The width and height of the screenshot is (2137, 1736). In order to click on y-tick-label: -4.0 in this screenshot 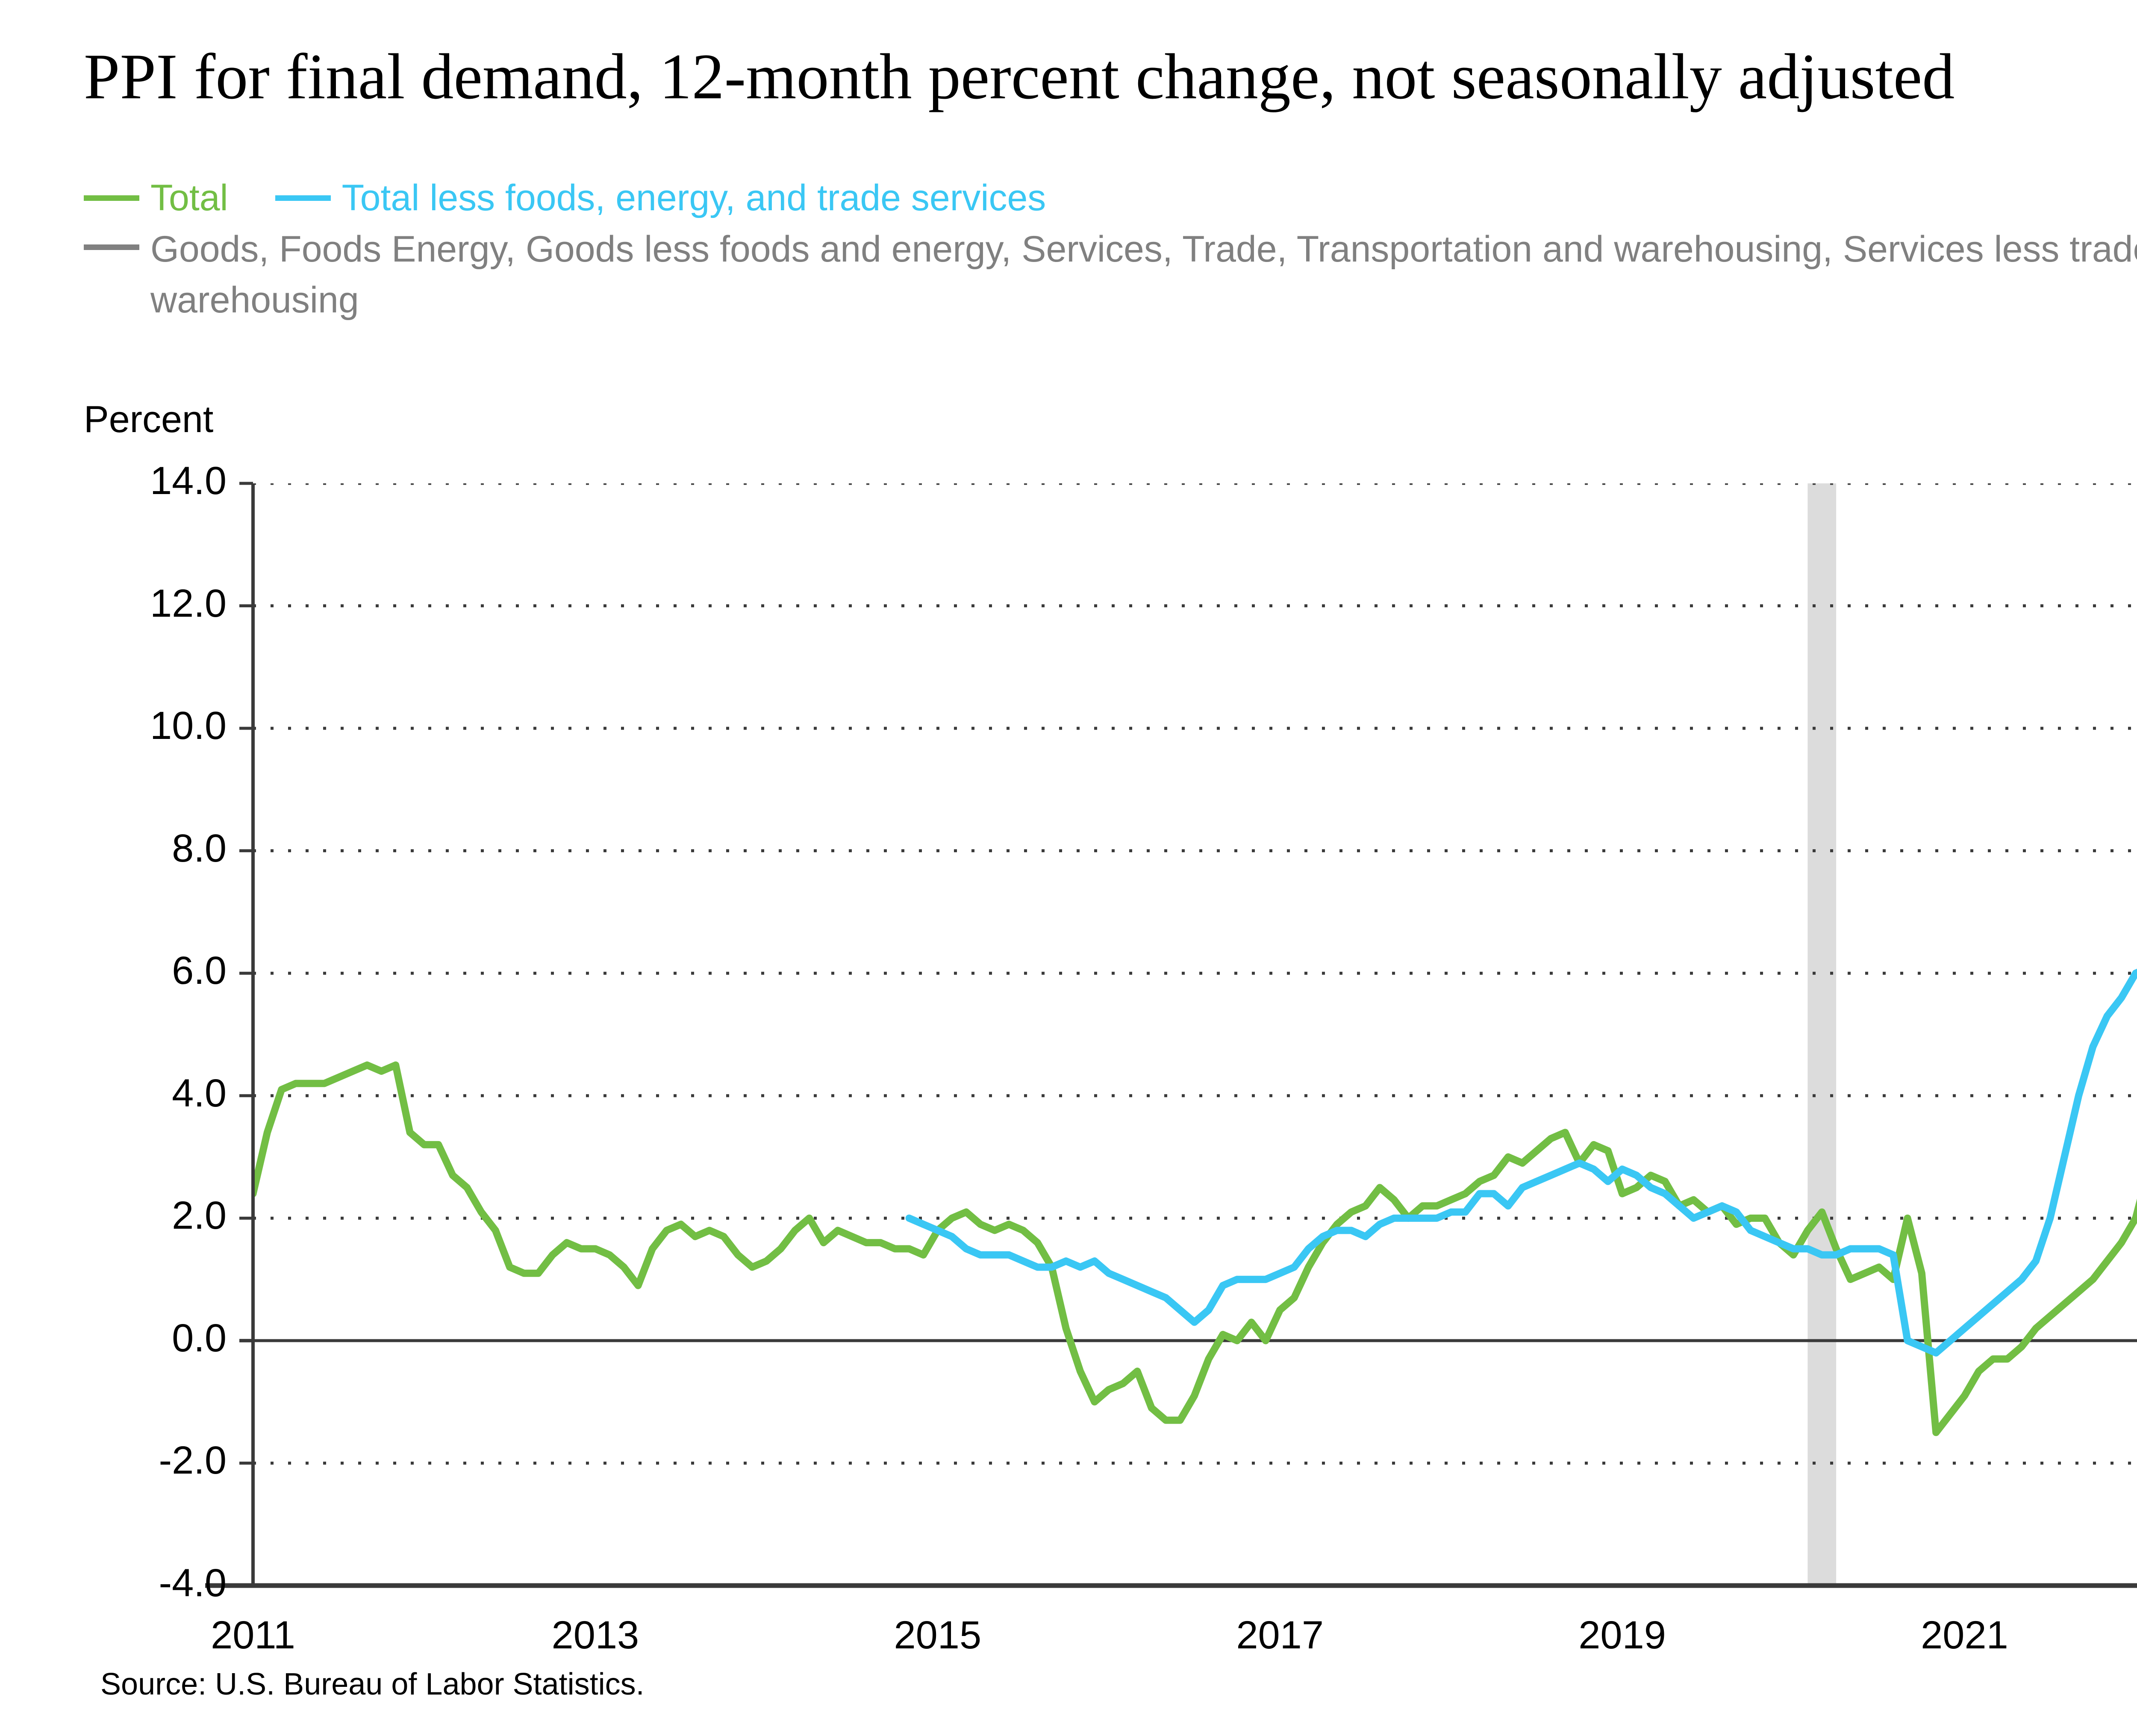, I will do `click(193, 1583)`.